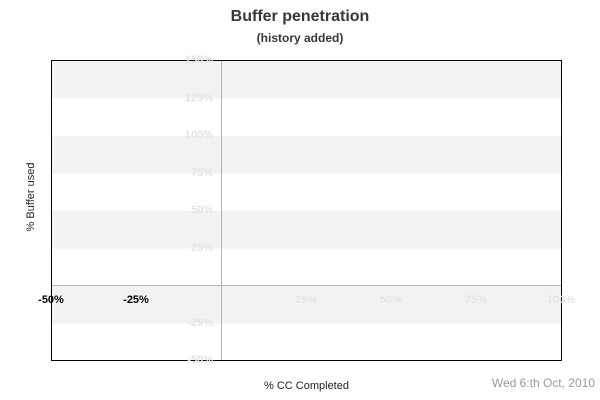  I want to click on zero-line-vertical, so click(221, 210).